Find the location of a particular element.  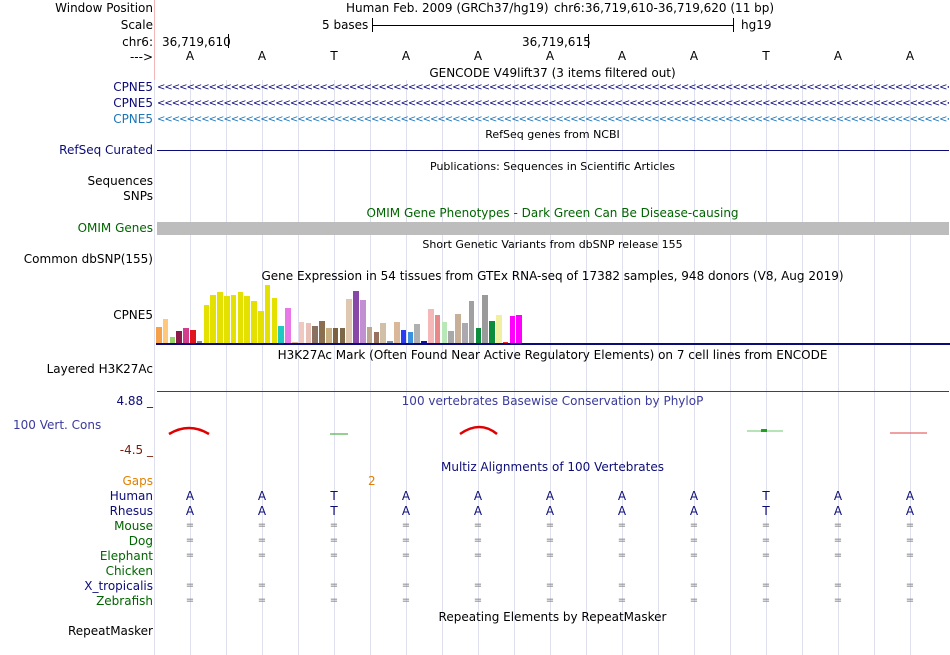

repeatmasker-title: Repeating Elements by RepeatMasker is located at coordinates (552, 617).